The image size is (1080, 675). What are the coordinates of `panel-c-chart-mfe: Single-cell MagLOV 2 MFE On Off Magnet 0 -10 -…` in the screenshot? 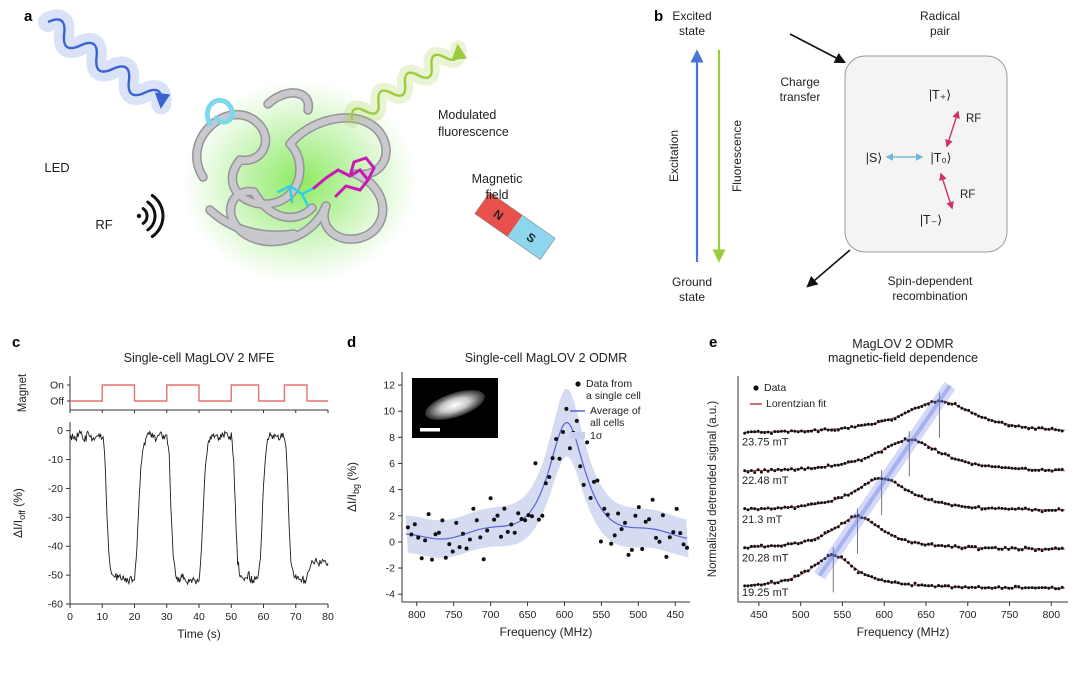 It's located at (172, 496).